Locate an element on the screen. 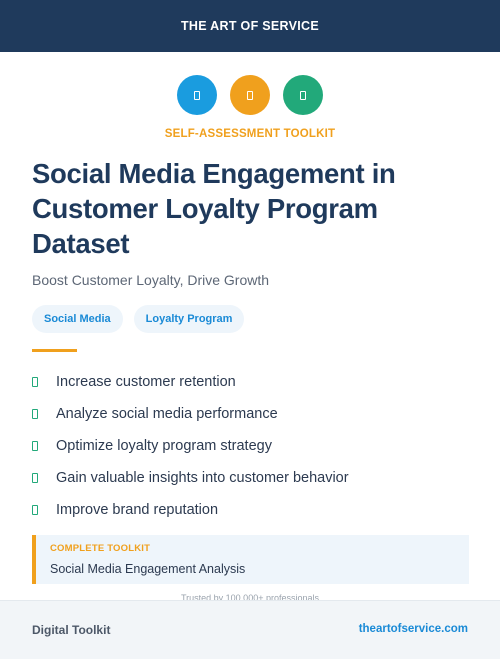 The width and height of the screenshot is (500, 659). tag-loyalty-program: Loyalty Program is located at coordinates (189, 319).